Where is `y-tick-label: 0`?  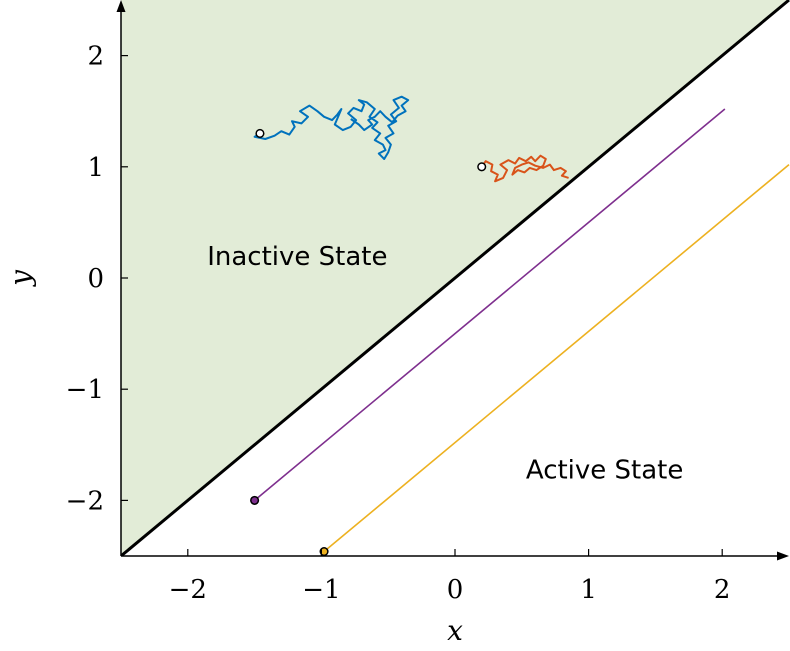 y-tick-label: 0 is located at coordinates (95, 279).